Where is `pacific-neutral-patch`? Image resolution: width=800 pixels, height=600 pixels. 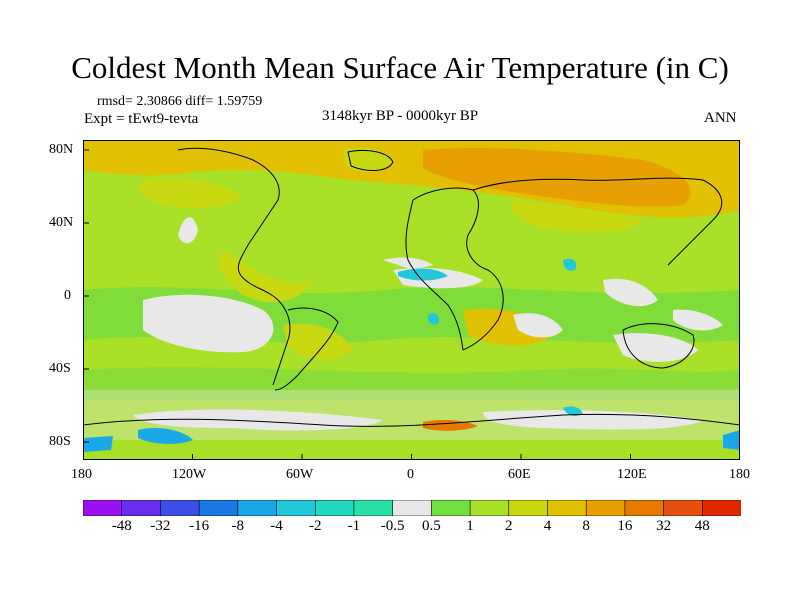
pacific-neutral-patch is located at coordinates (208, 323).